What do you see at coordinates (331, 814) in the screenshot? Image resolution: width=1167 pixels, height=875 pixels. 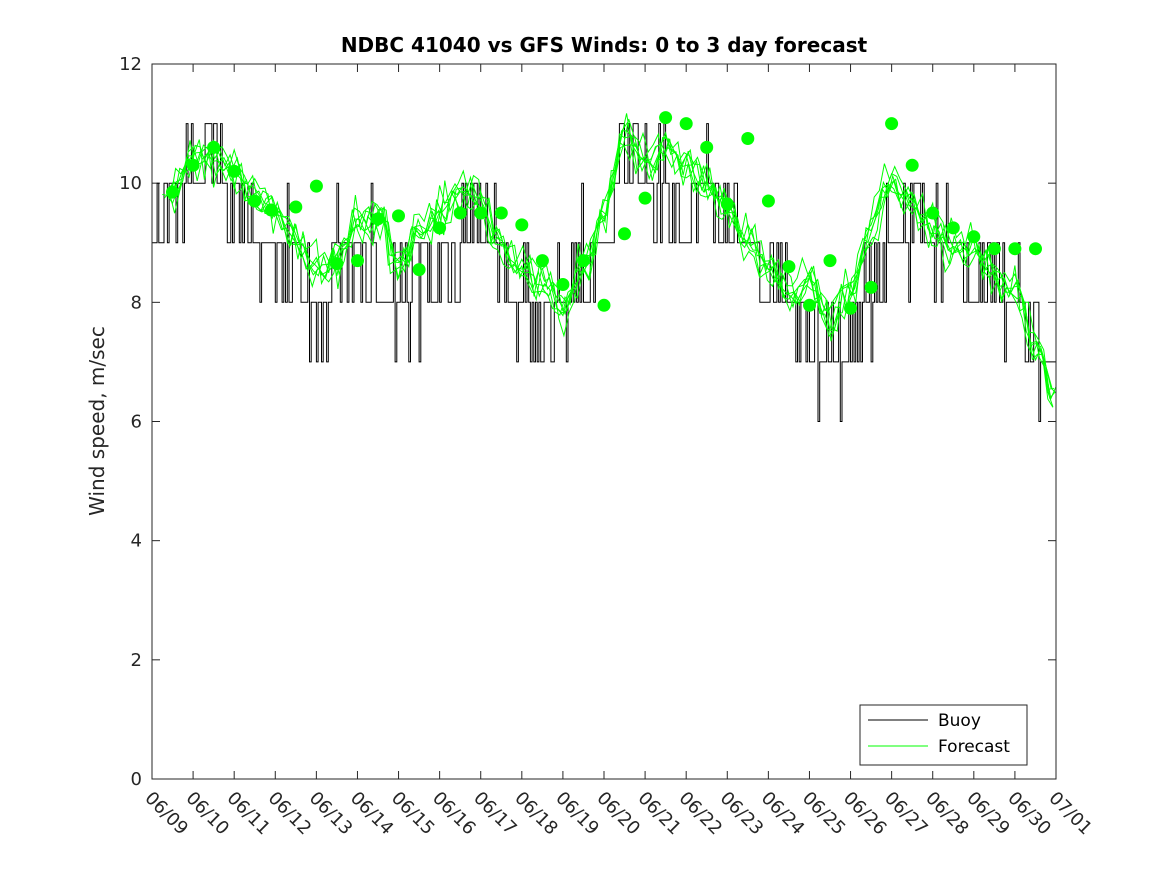 I see `x-tick-label: 06/13` at bounding box center [331, 814].